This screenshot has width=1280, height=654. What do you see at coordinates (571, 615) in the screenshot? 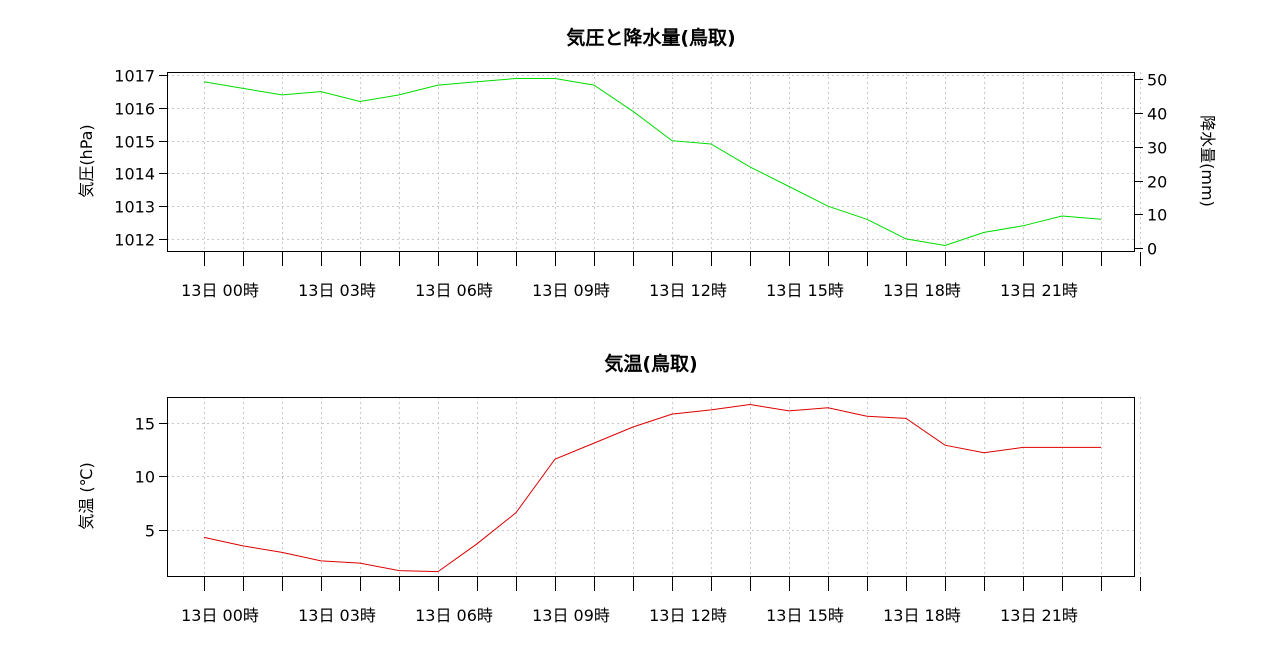
I see `temperature-x-tick-label: 13日 09時` at bounding box center [571, 615].